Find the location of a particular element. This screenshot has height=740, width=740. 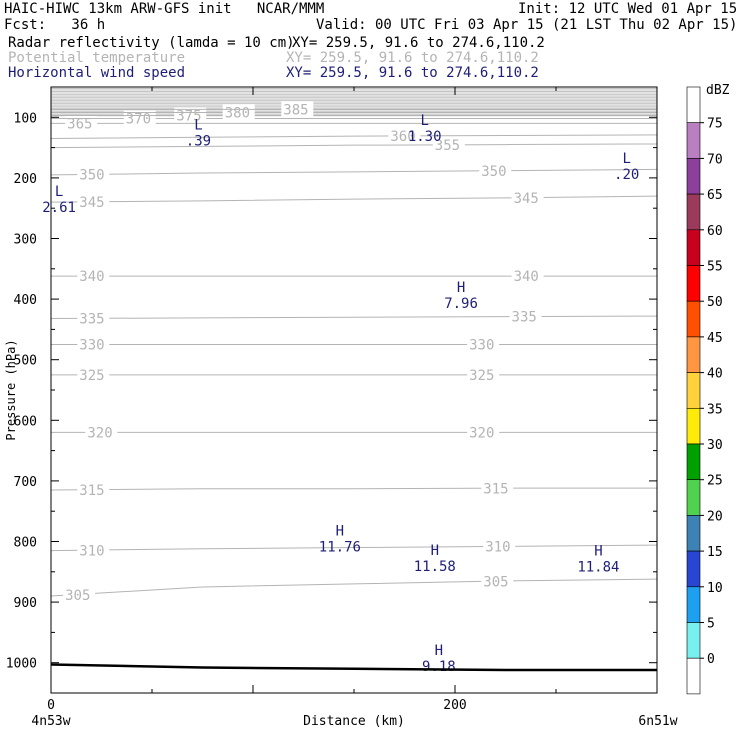

colorbar-label-10: 10 is located at coordinates (715, 588).